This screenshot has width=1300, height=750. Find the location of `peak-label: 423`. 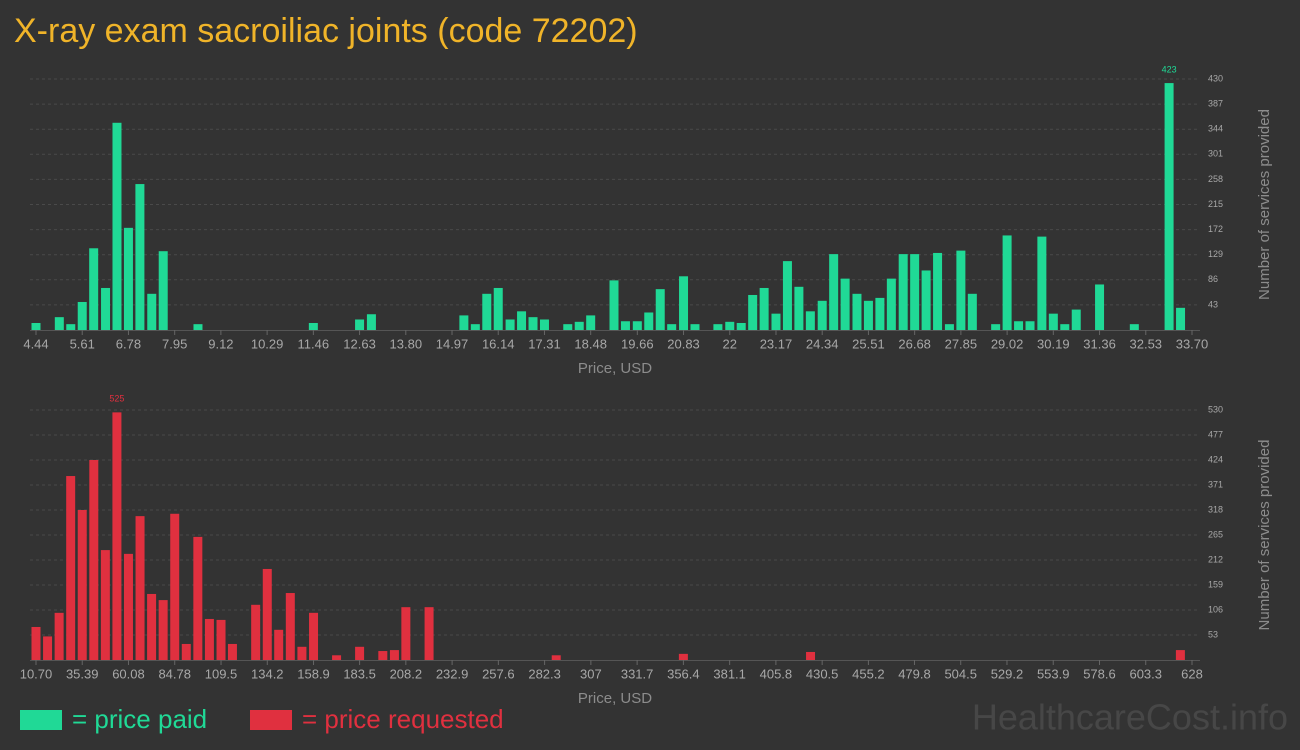

peak-label: 423 is located at coordinates (1169, 69).